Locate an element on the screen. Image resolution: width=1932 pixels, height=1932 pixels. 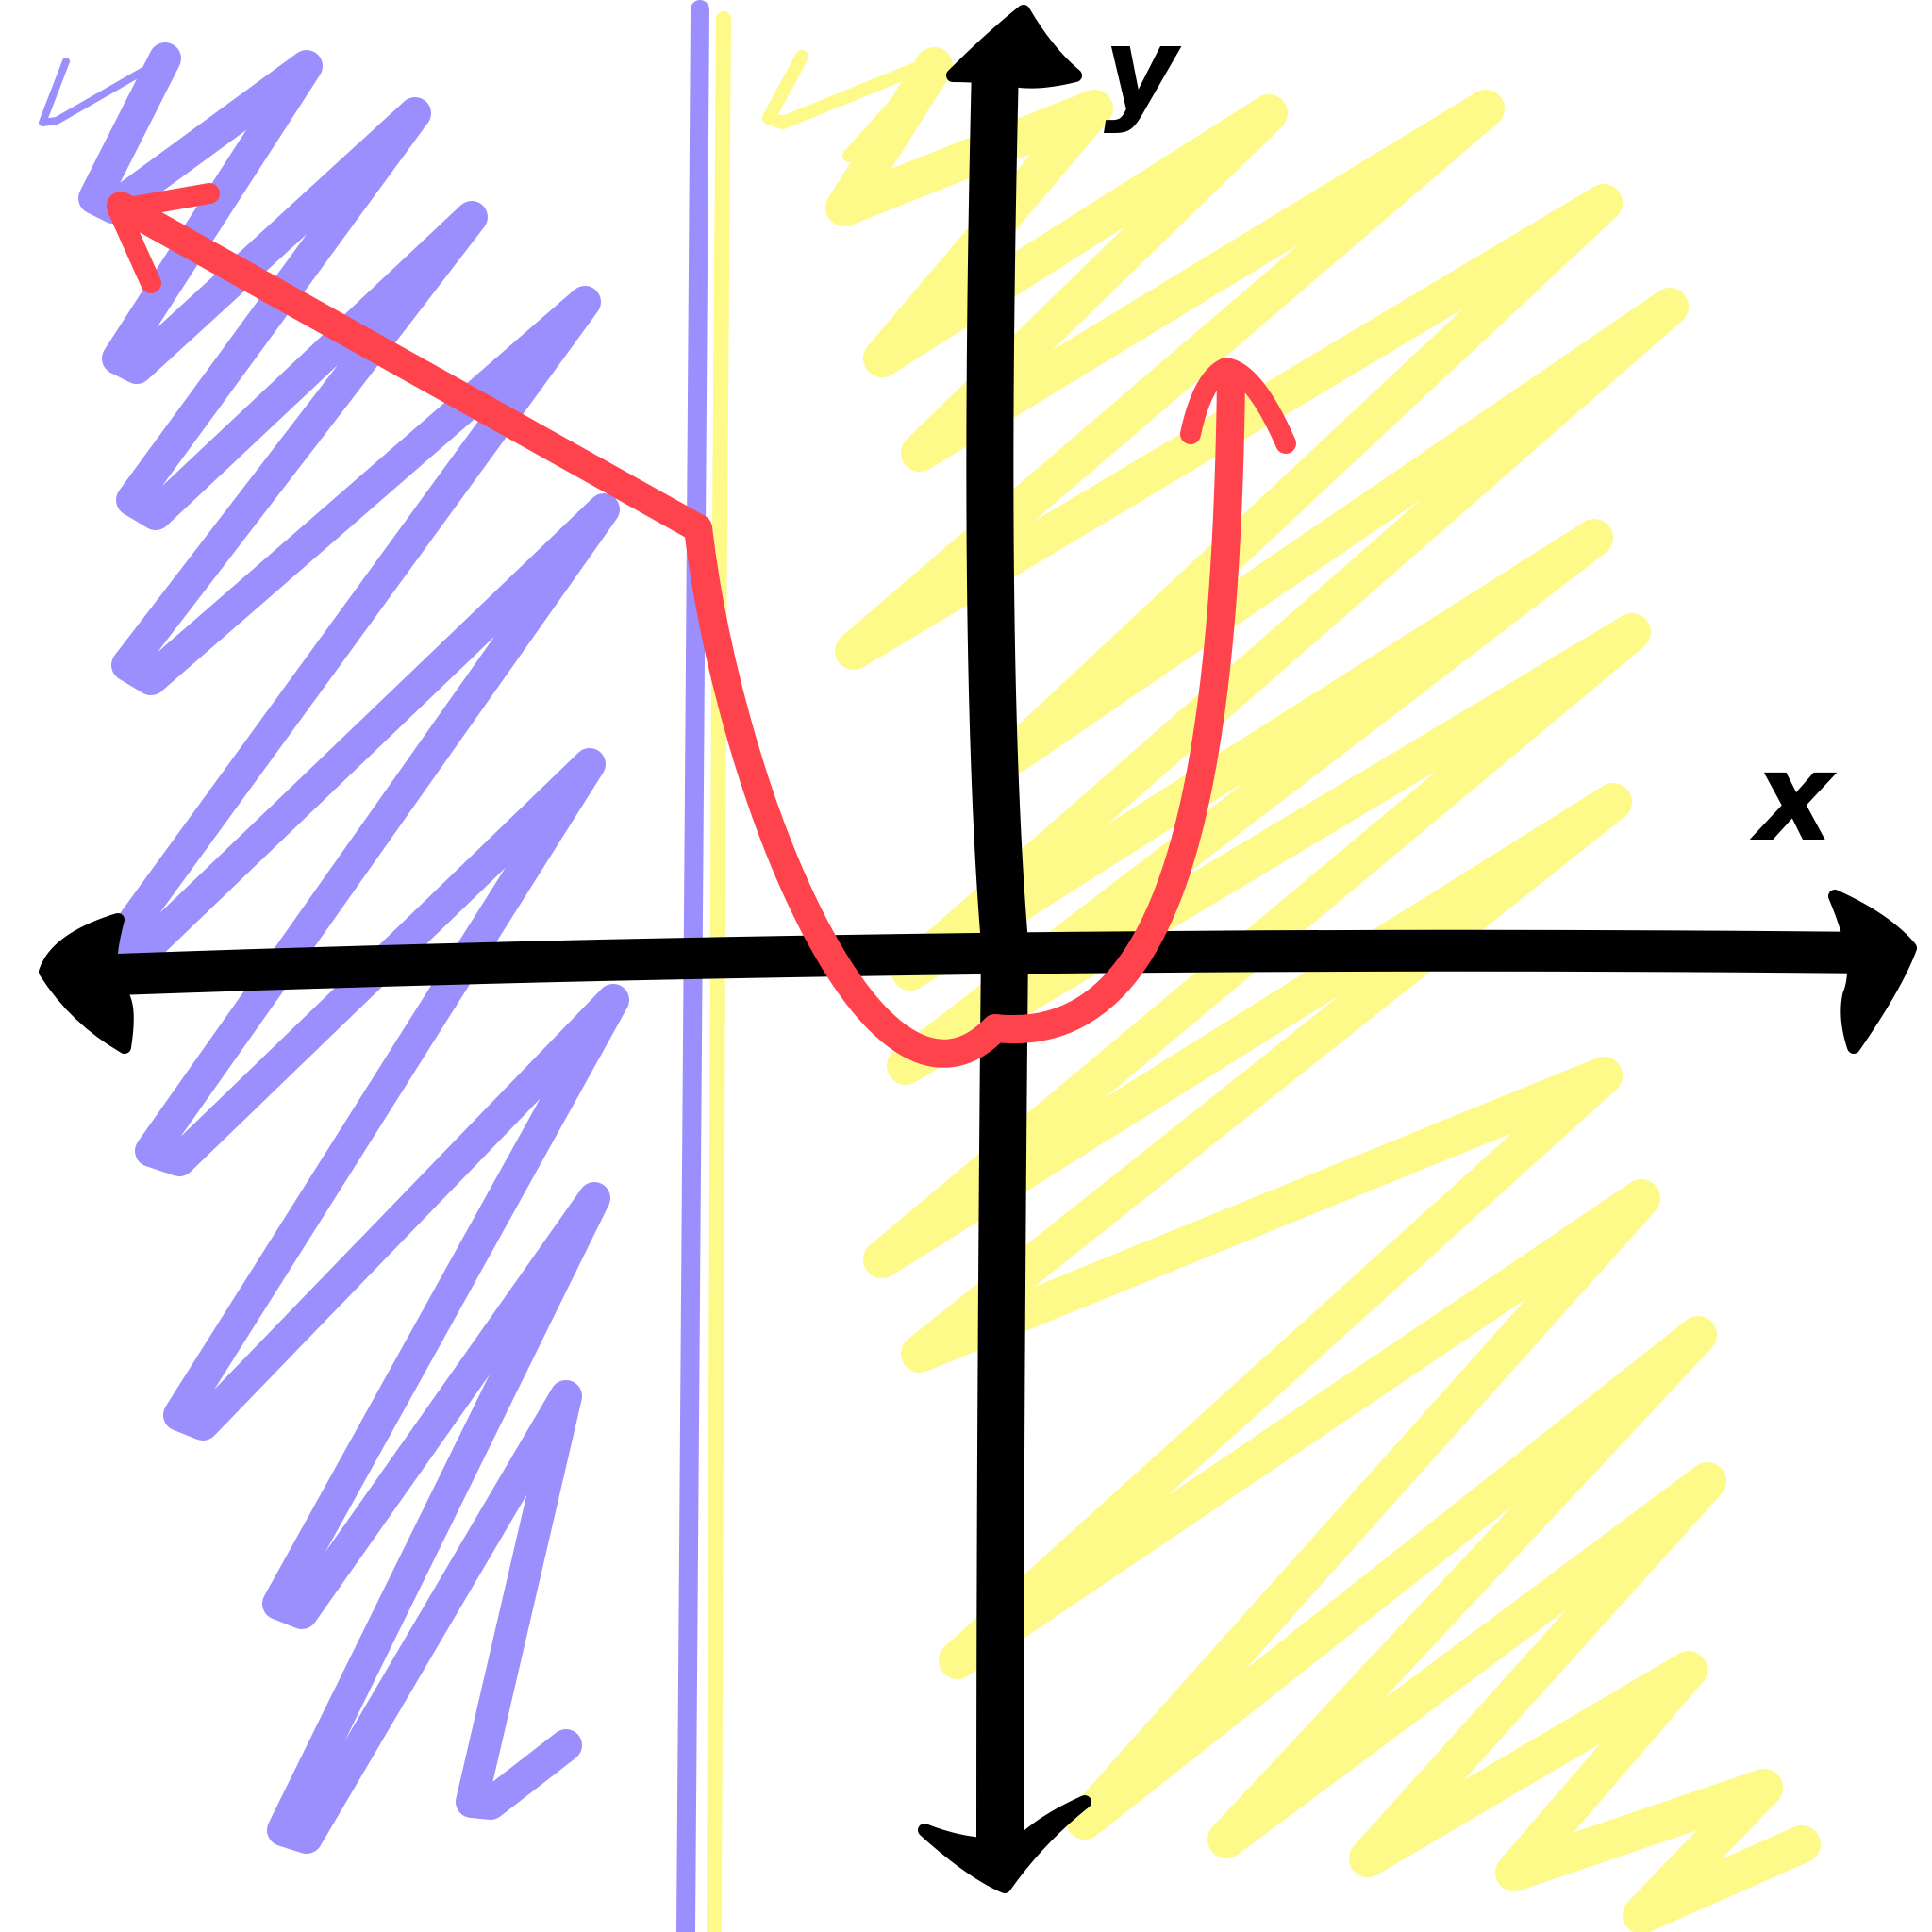
x-axis-right-arrowhead is located at coordinates (1873, 972).